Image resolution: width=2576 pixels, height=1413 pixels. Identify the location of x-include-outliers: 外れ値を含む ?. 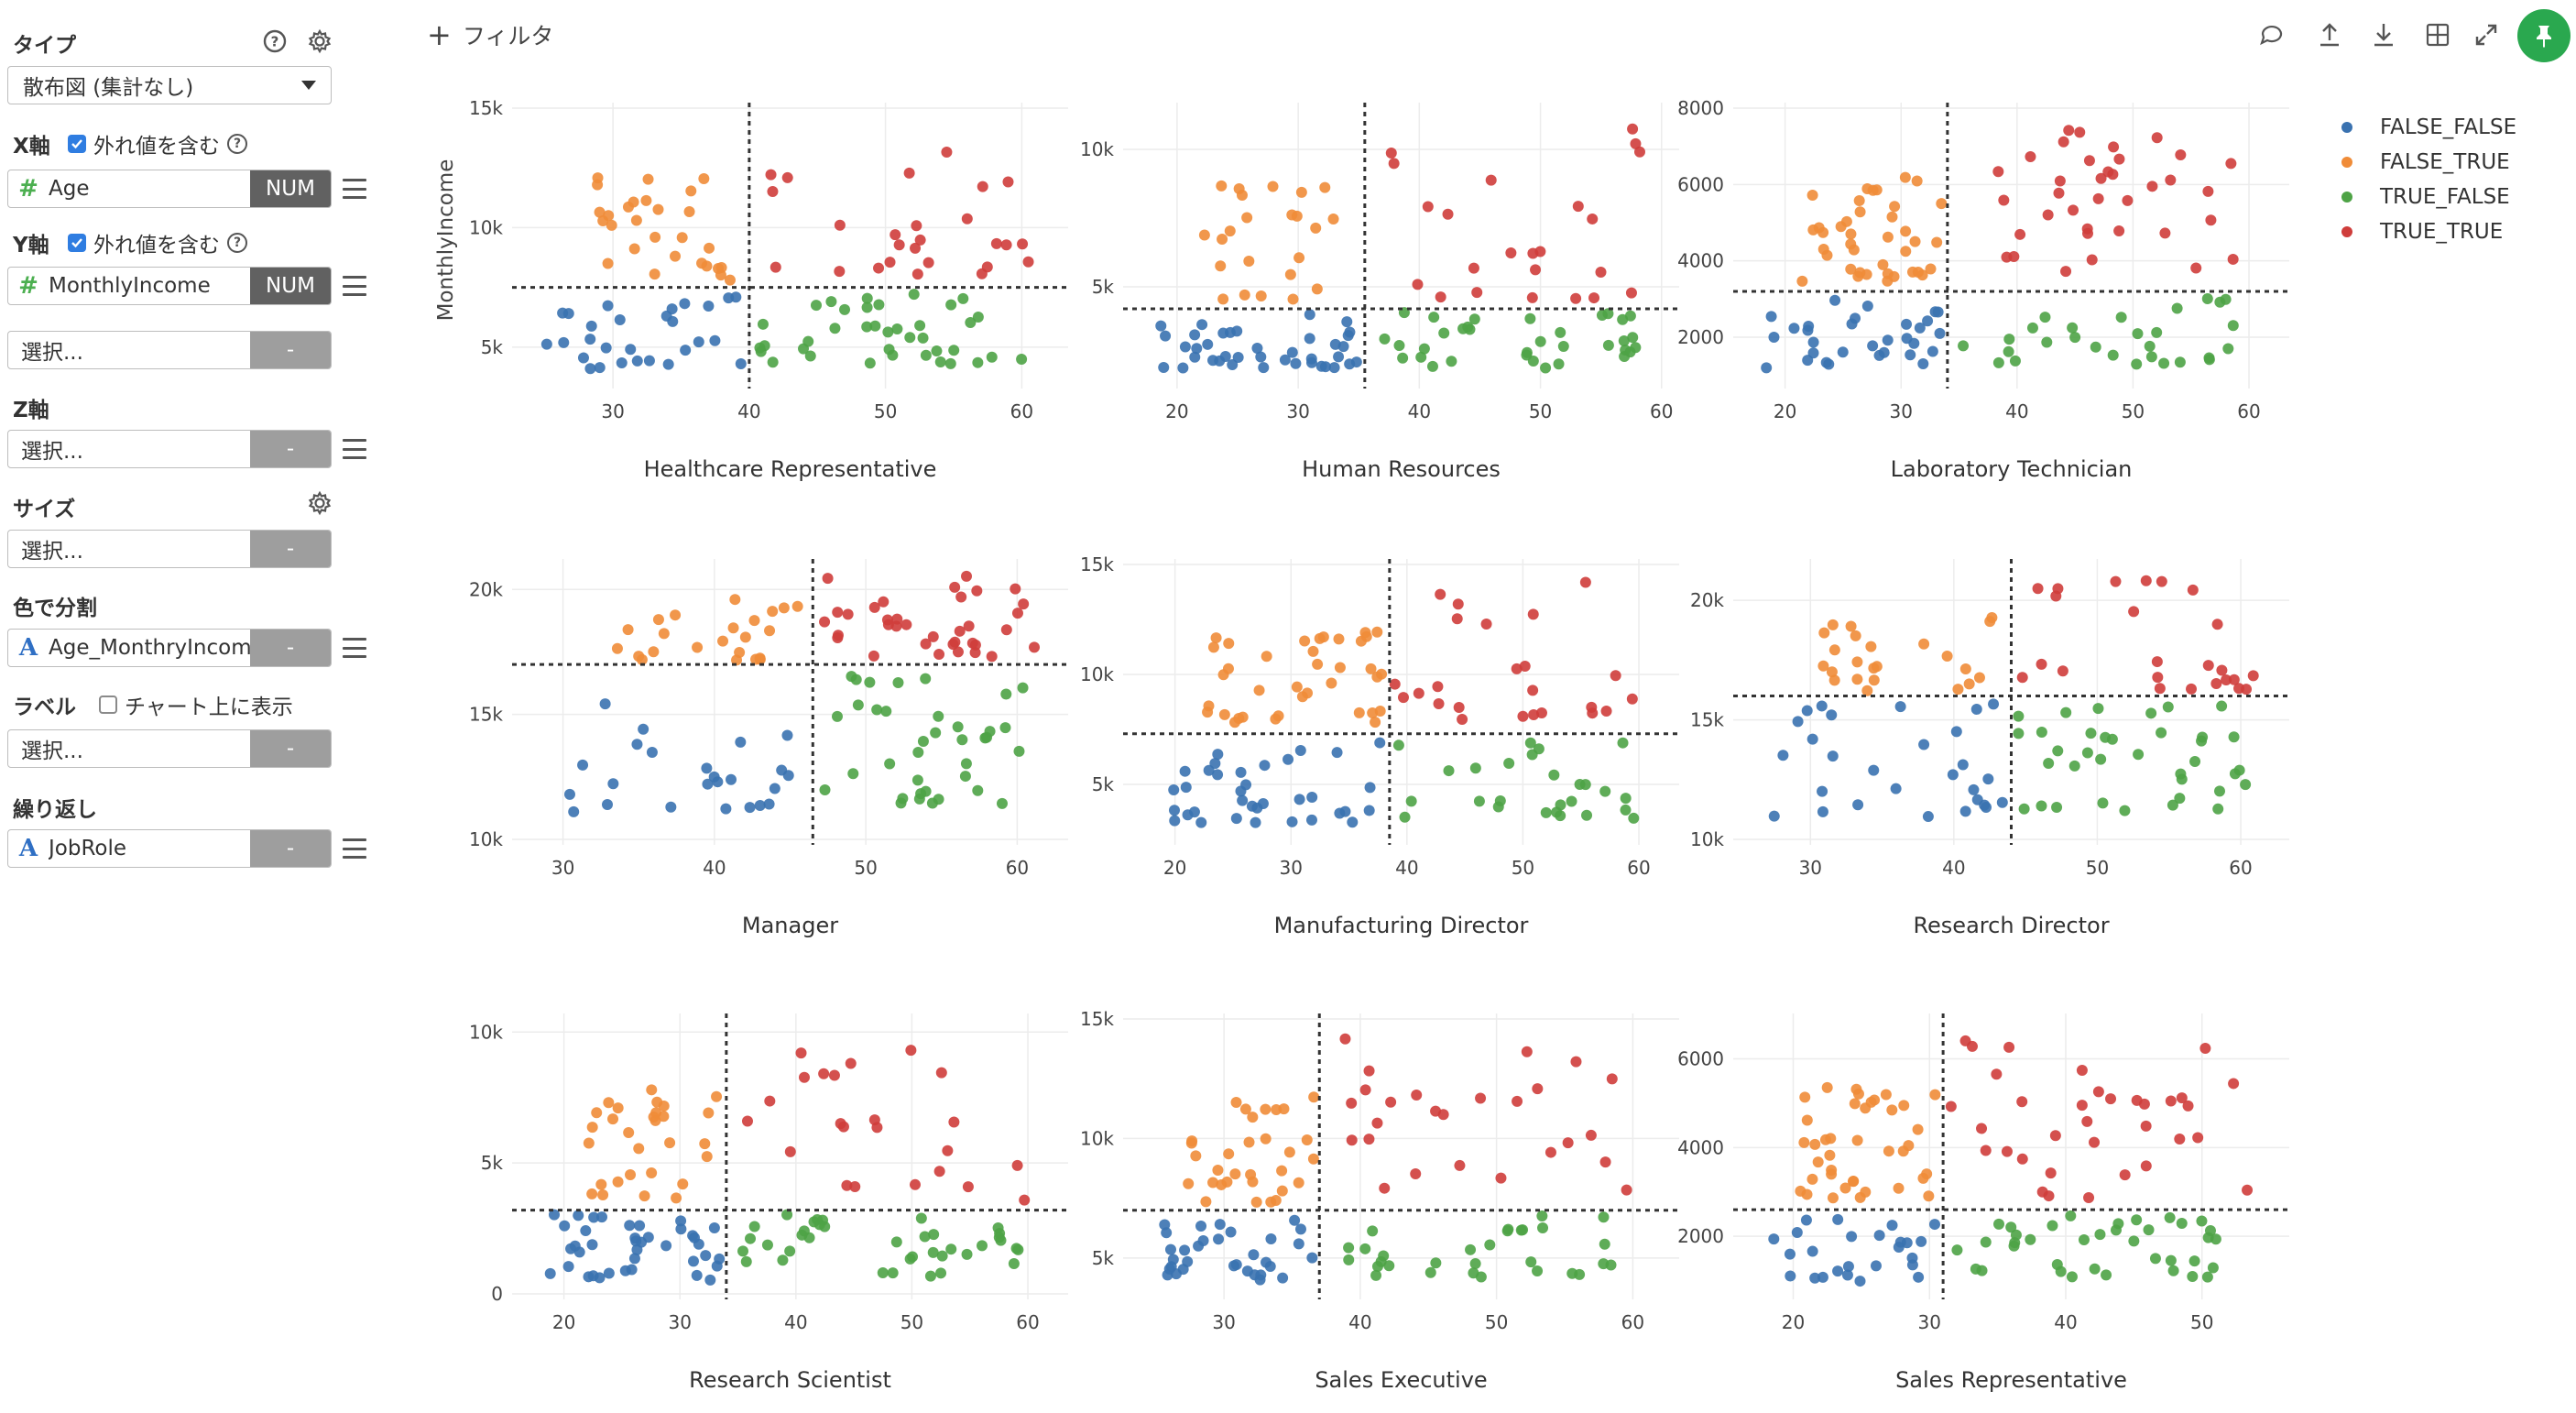
(158, 143).